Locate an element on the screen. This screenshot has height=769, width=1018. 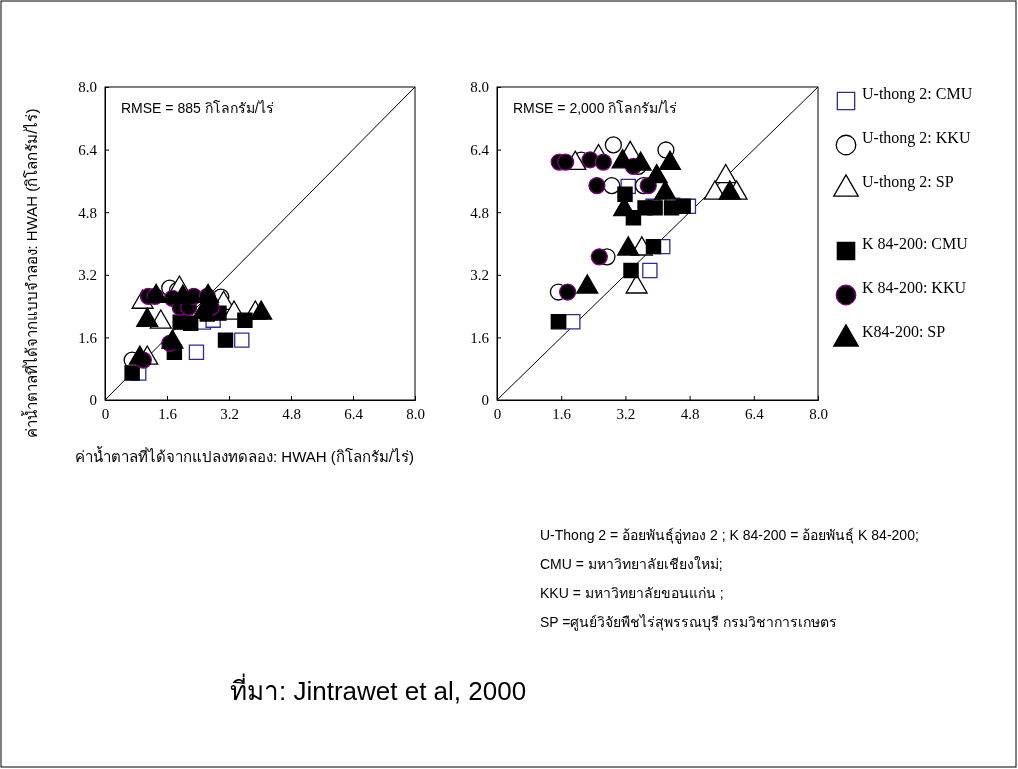
legend-label: K84-200: SP is located at coordinates (904, 331).